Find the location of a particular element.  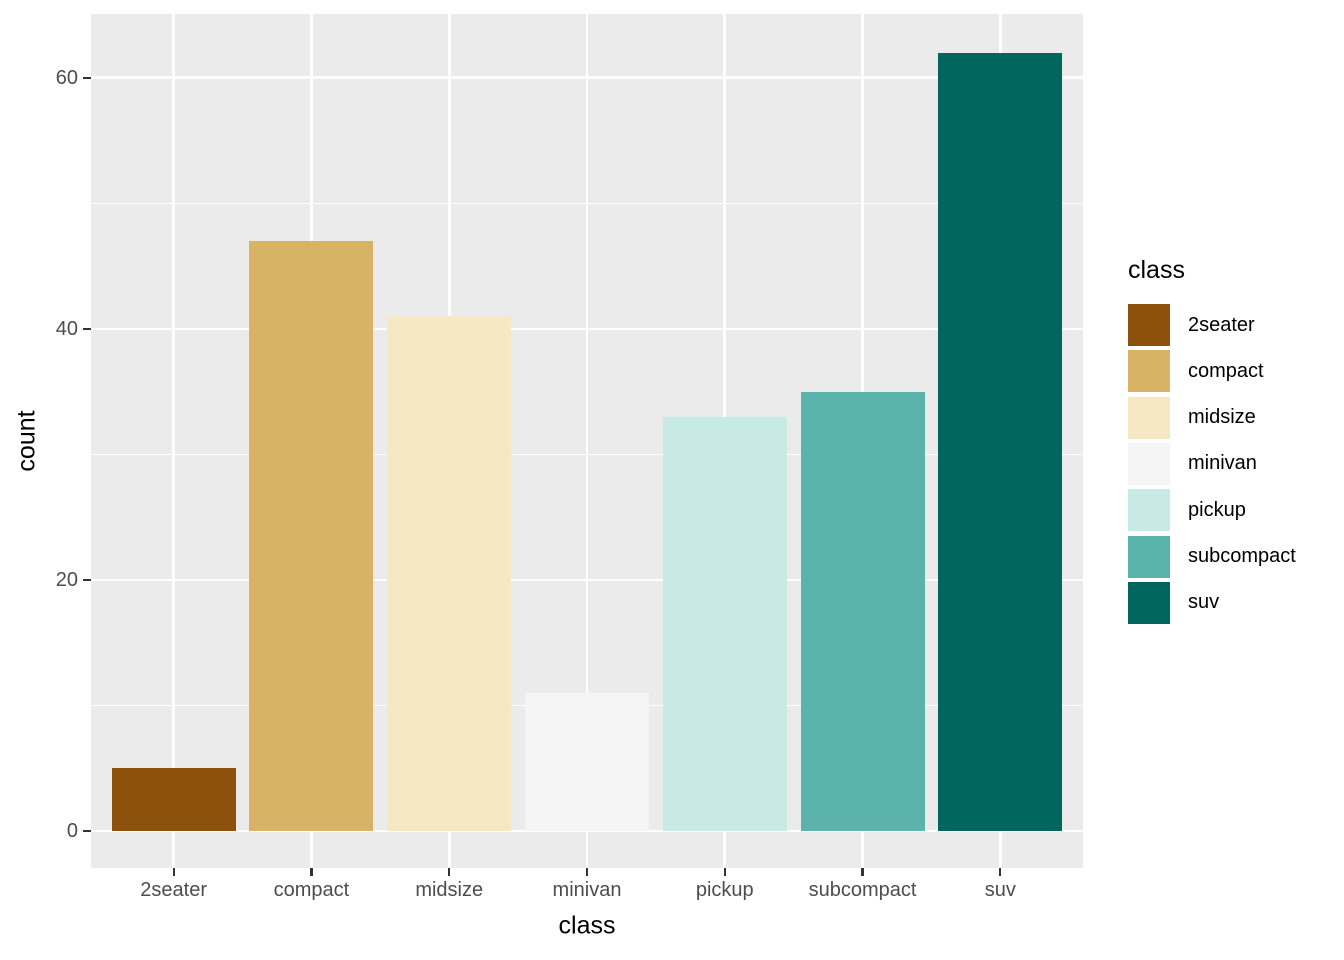

y-tick-label: 0 is located at coordinates (72, 831).